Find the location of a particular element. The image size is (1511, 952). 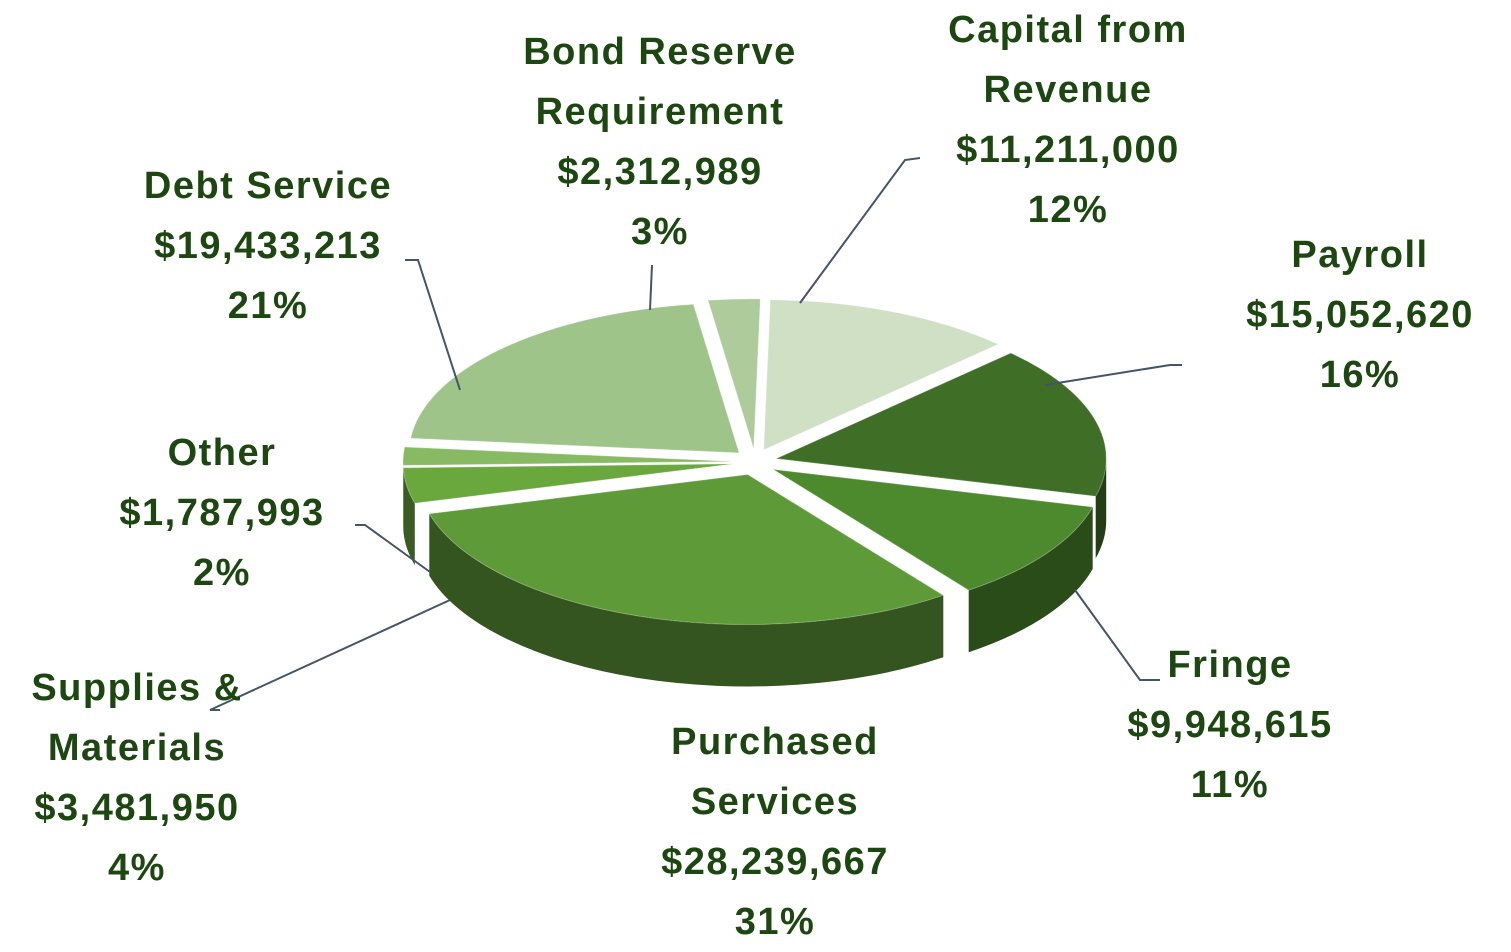

percent-label: 16% is located at coordinates (1355, 375).